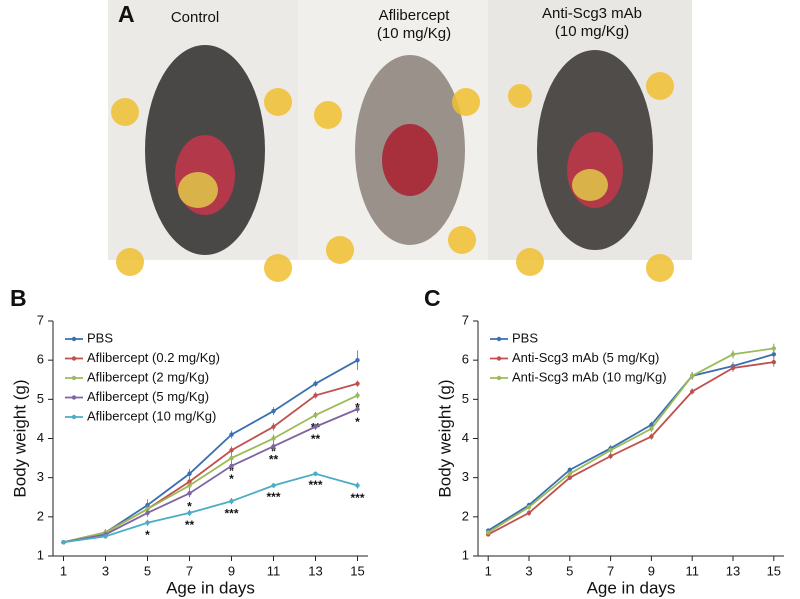  I want to click on x-tick-label: 1, so click(488, 570).